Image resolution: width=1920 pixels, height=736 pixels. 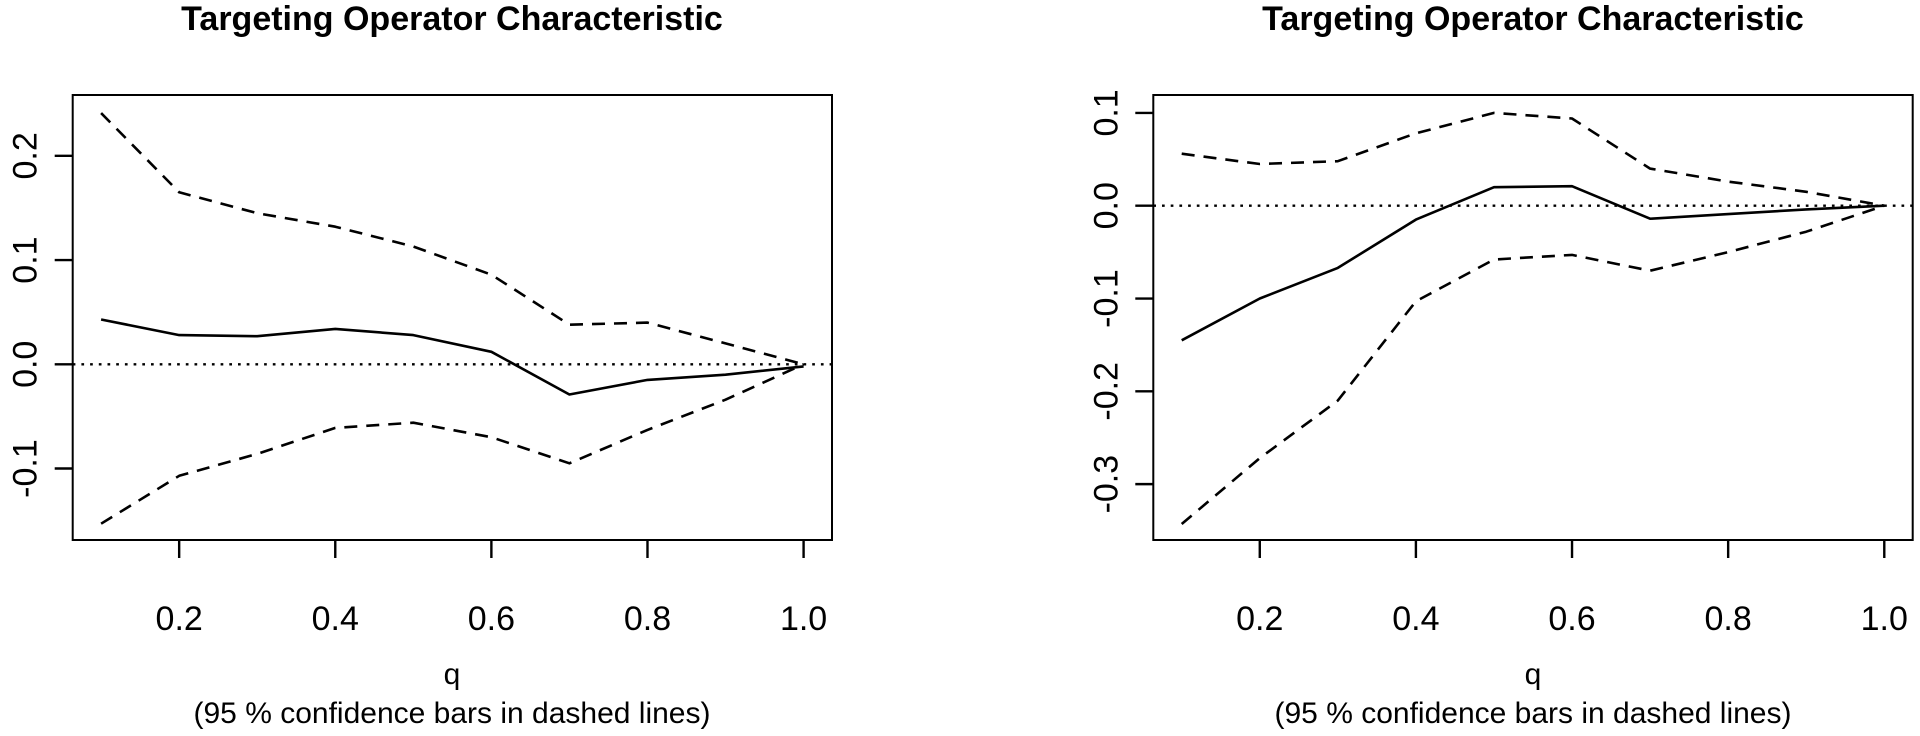 I want to click on lower-95-ci-line, so click(x=452, y=444).